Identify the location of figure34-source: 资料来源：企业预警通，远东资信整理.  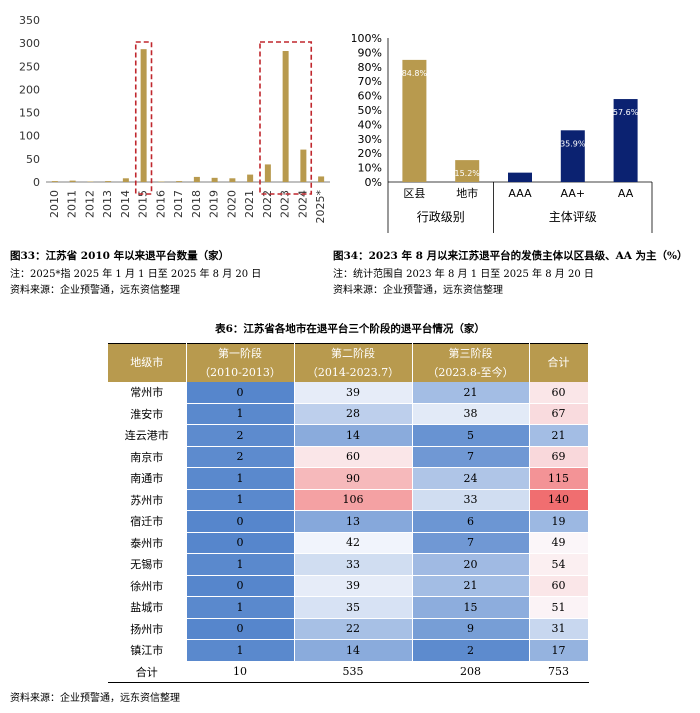
(418, 290).